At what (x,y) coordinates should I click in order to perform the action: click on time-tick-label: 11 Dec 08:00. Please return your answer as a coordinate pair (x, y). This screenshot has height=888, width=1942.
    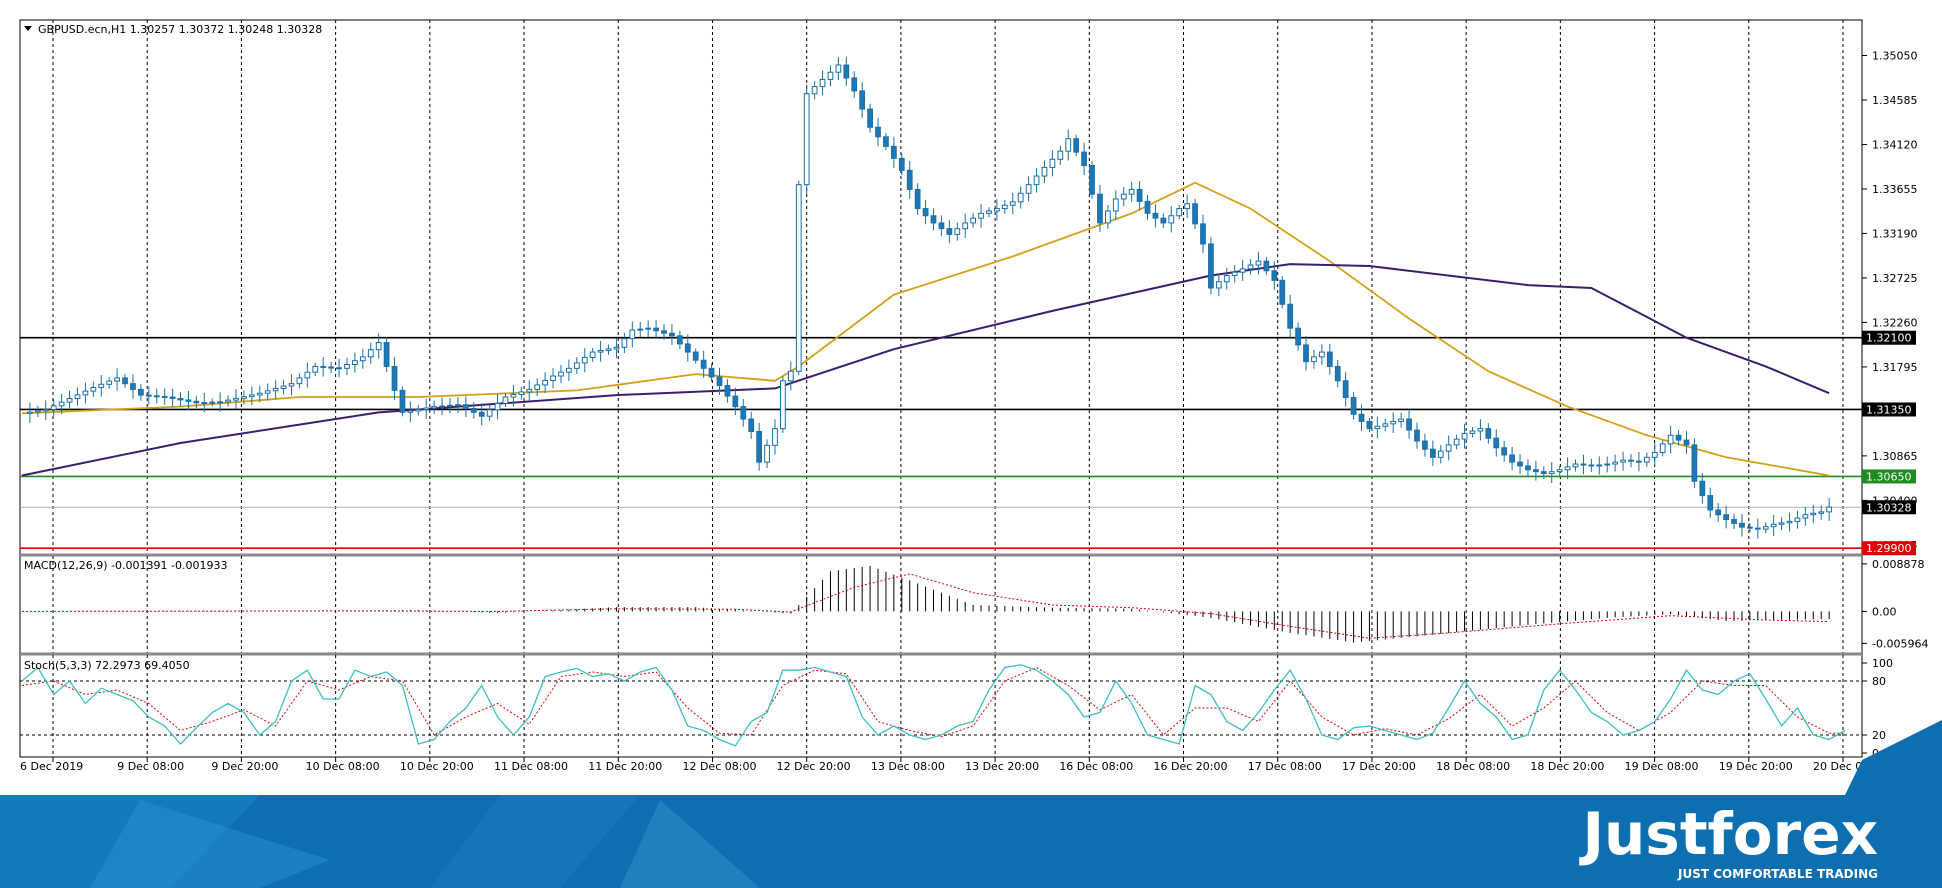
    Looking at the image, I should click on (531, 766).